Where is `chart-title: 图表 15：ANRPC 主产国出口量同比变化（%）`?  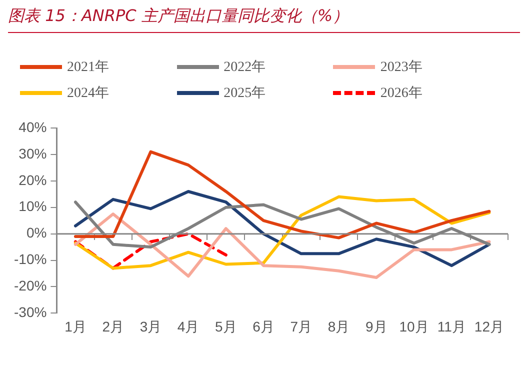
chart-title: 图表 15：ANRPC 主产国出口量同比变化（%） is located at coordinates (264, 19).